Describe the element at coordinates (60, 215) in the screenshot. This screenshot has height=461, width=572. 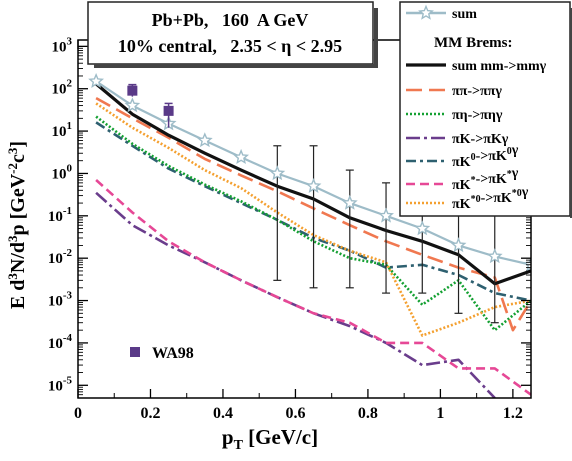
I see `y-tick-label: 10⁻¹` at that location.